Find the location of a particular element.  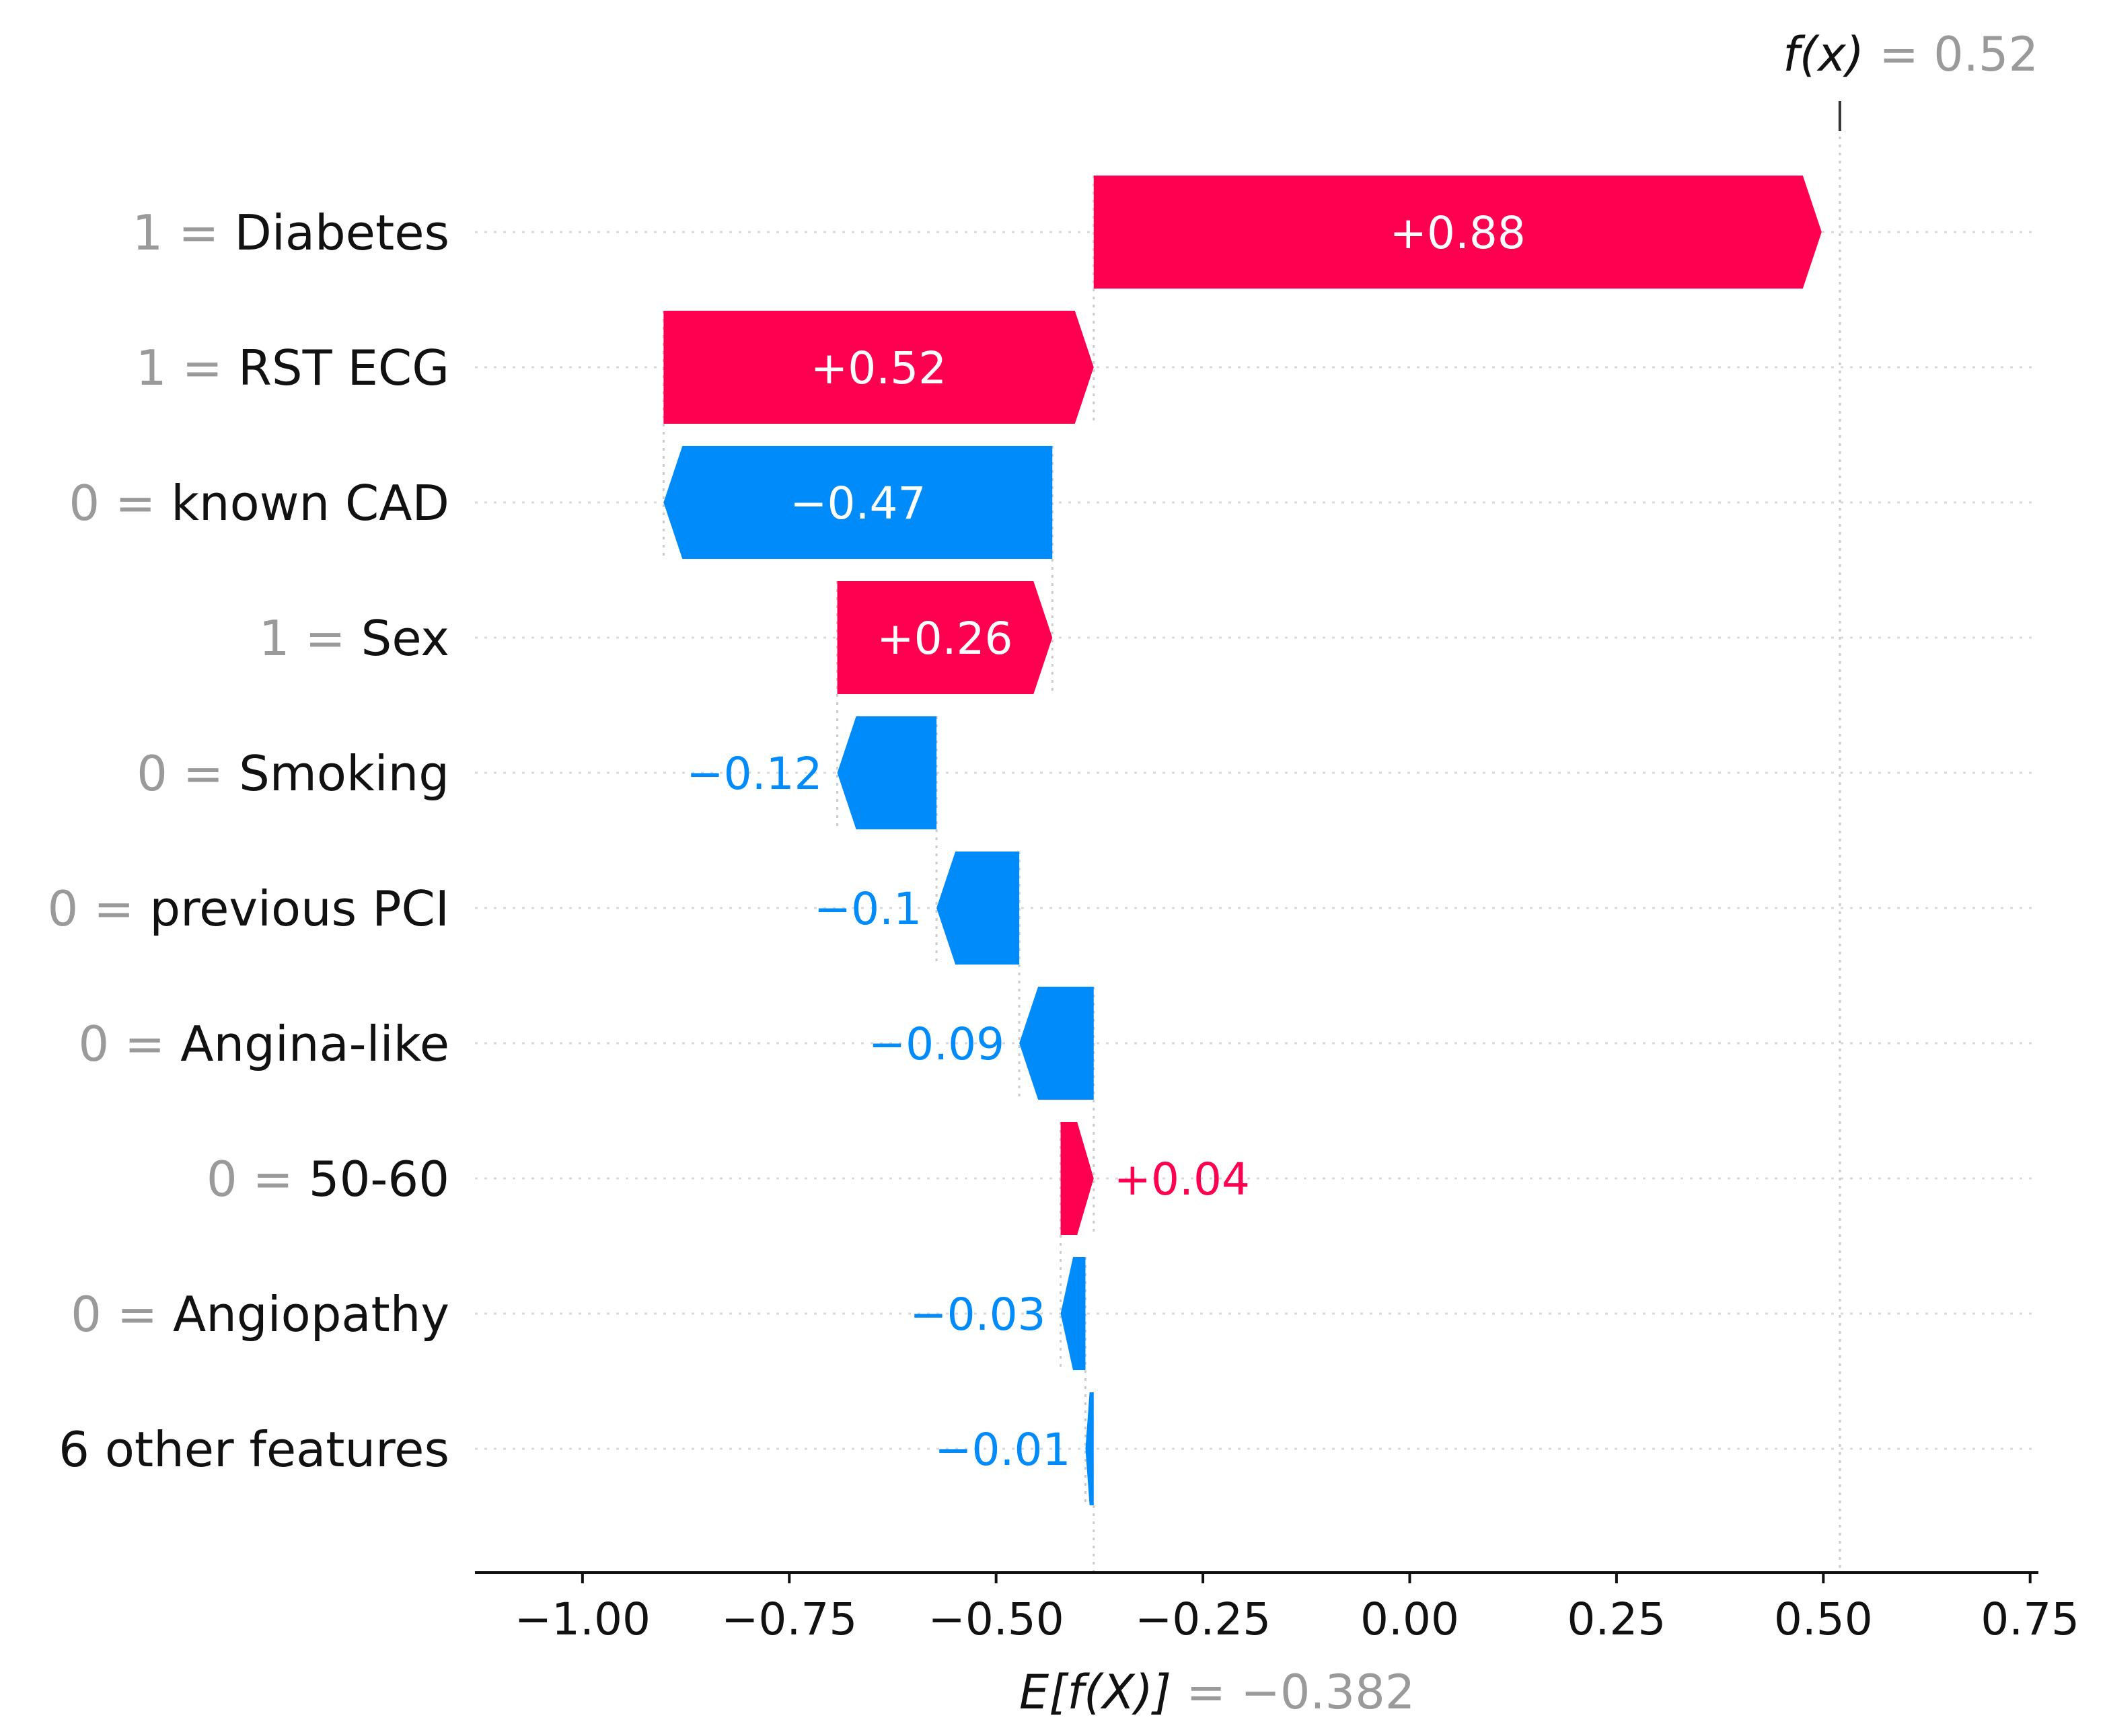

feature-name: Smoking is located at coordinates (344, 773).